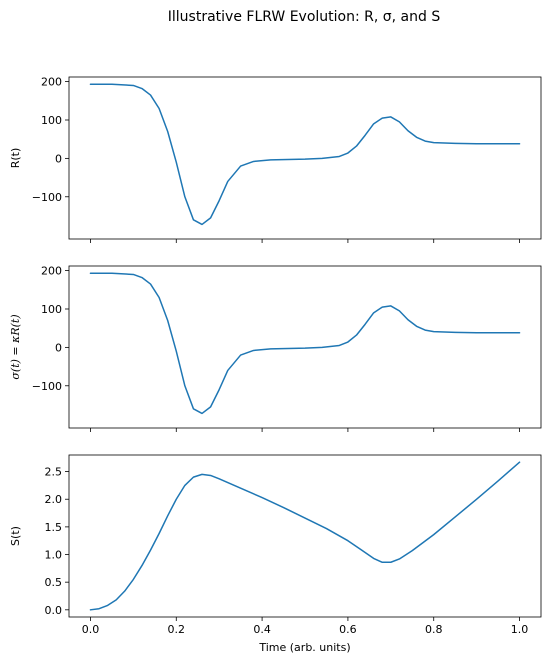 The image size is (550, 659). Describe the element at coordinates (51, 82) in the screenshot. I see `y-tick-label-1-3: 200` at that location.